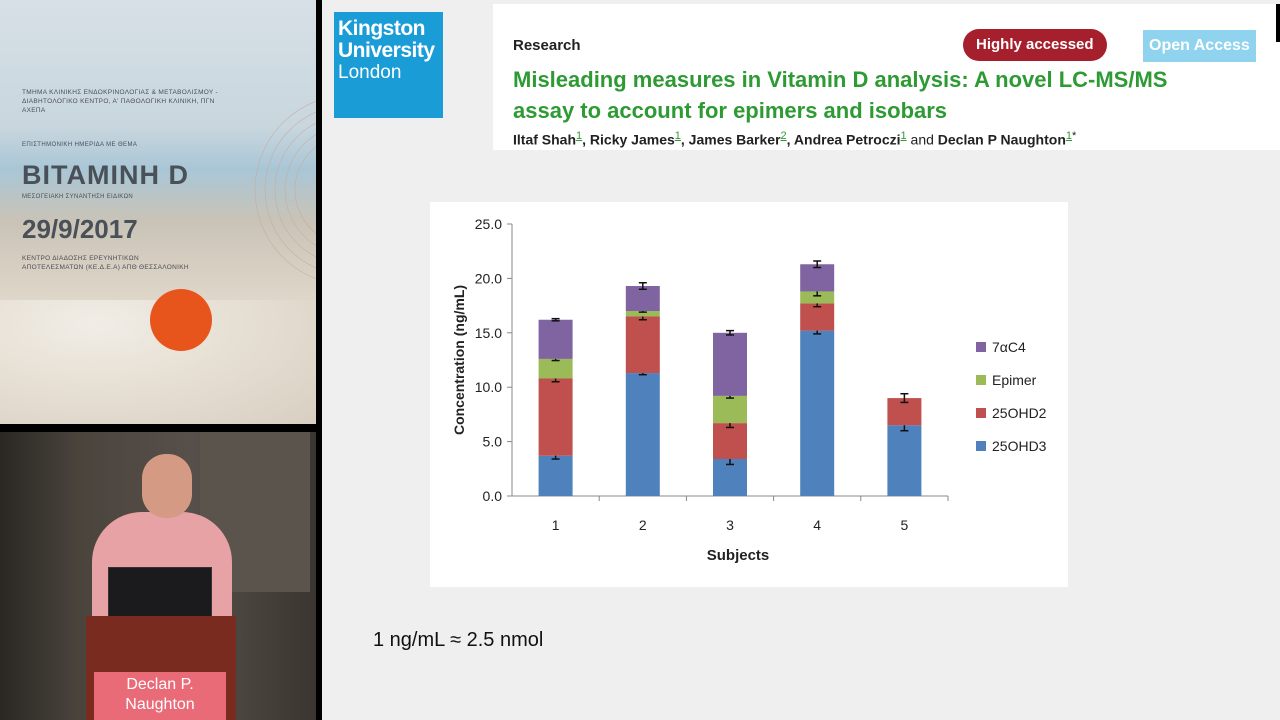  I want to click on unit-conversion-note: 1 ng/mL ≈ 2.5 nmol, so click(458, 640).